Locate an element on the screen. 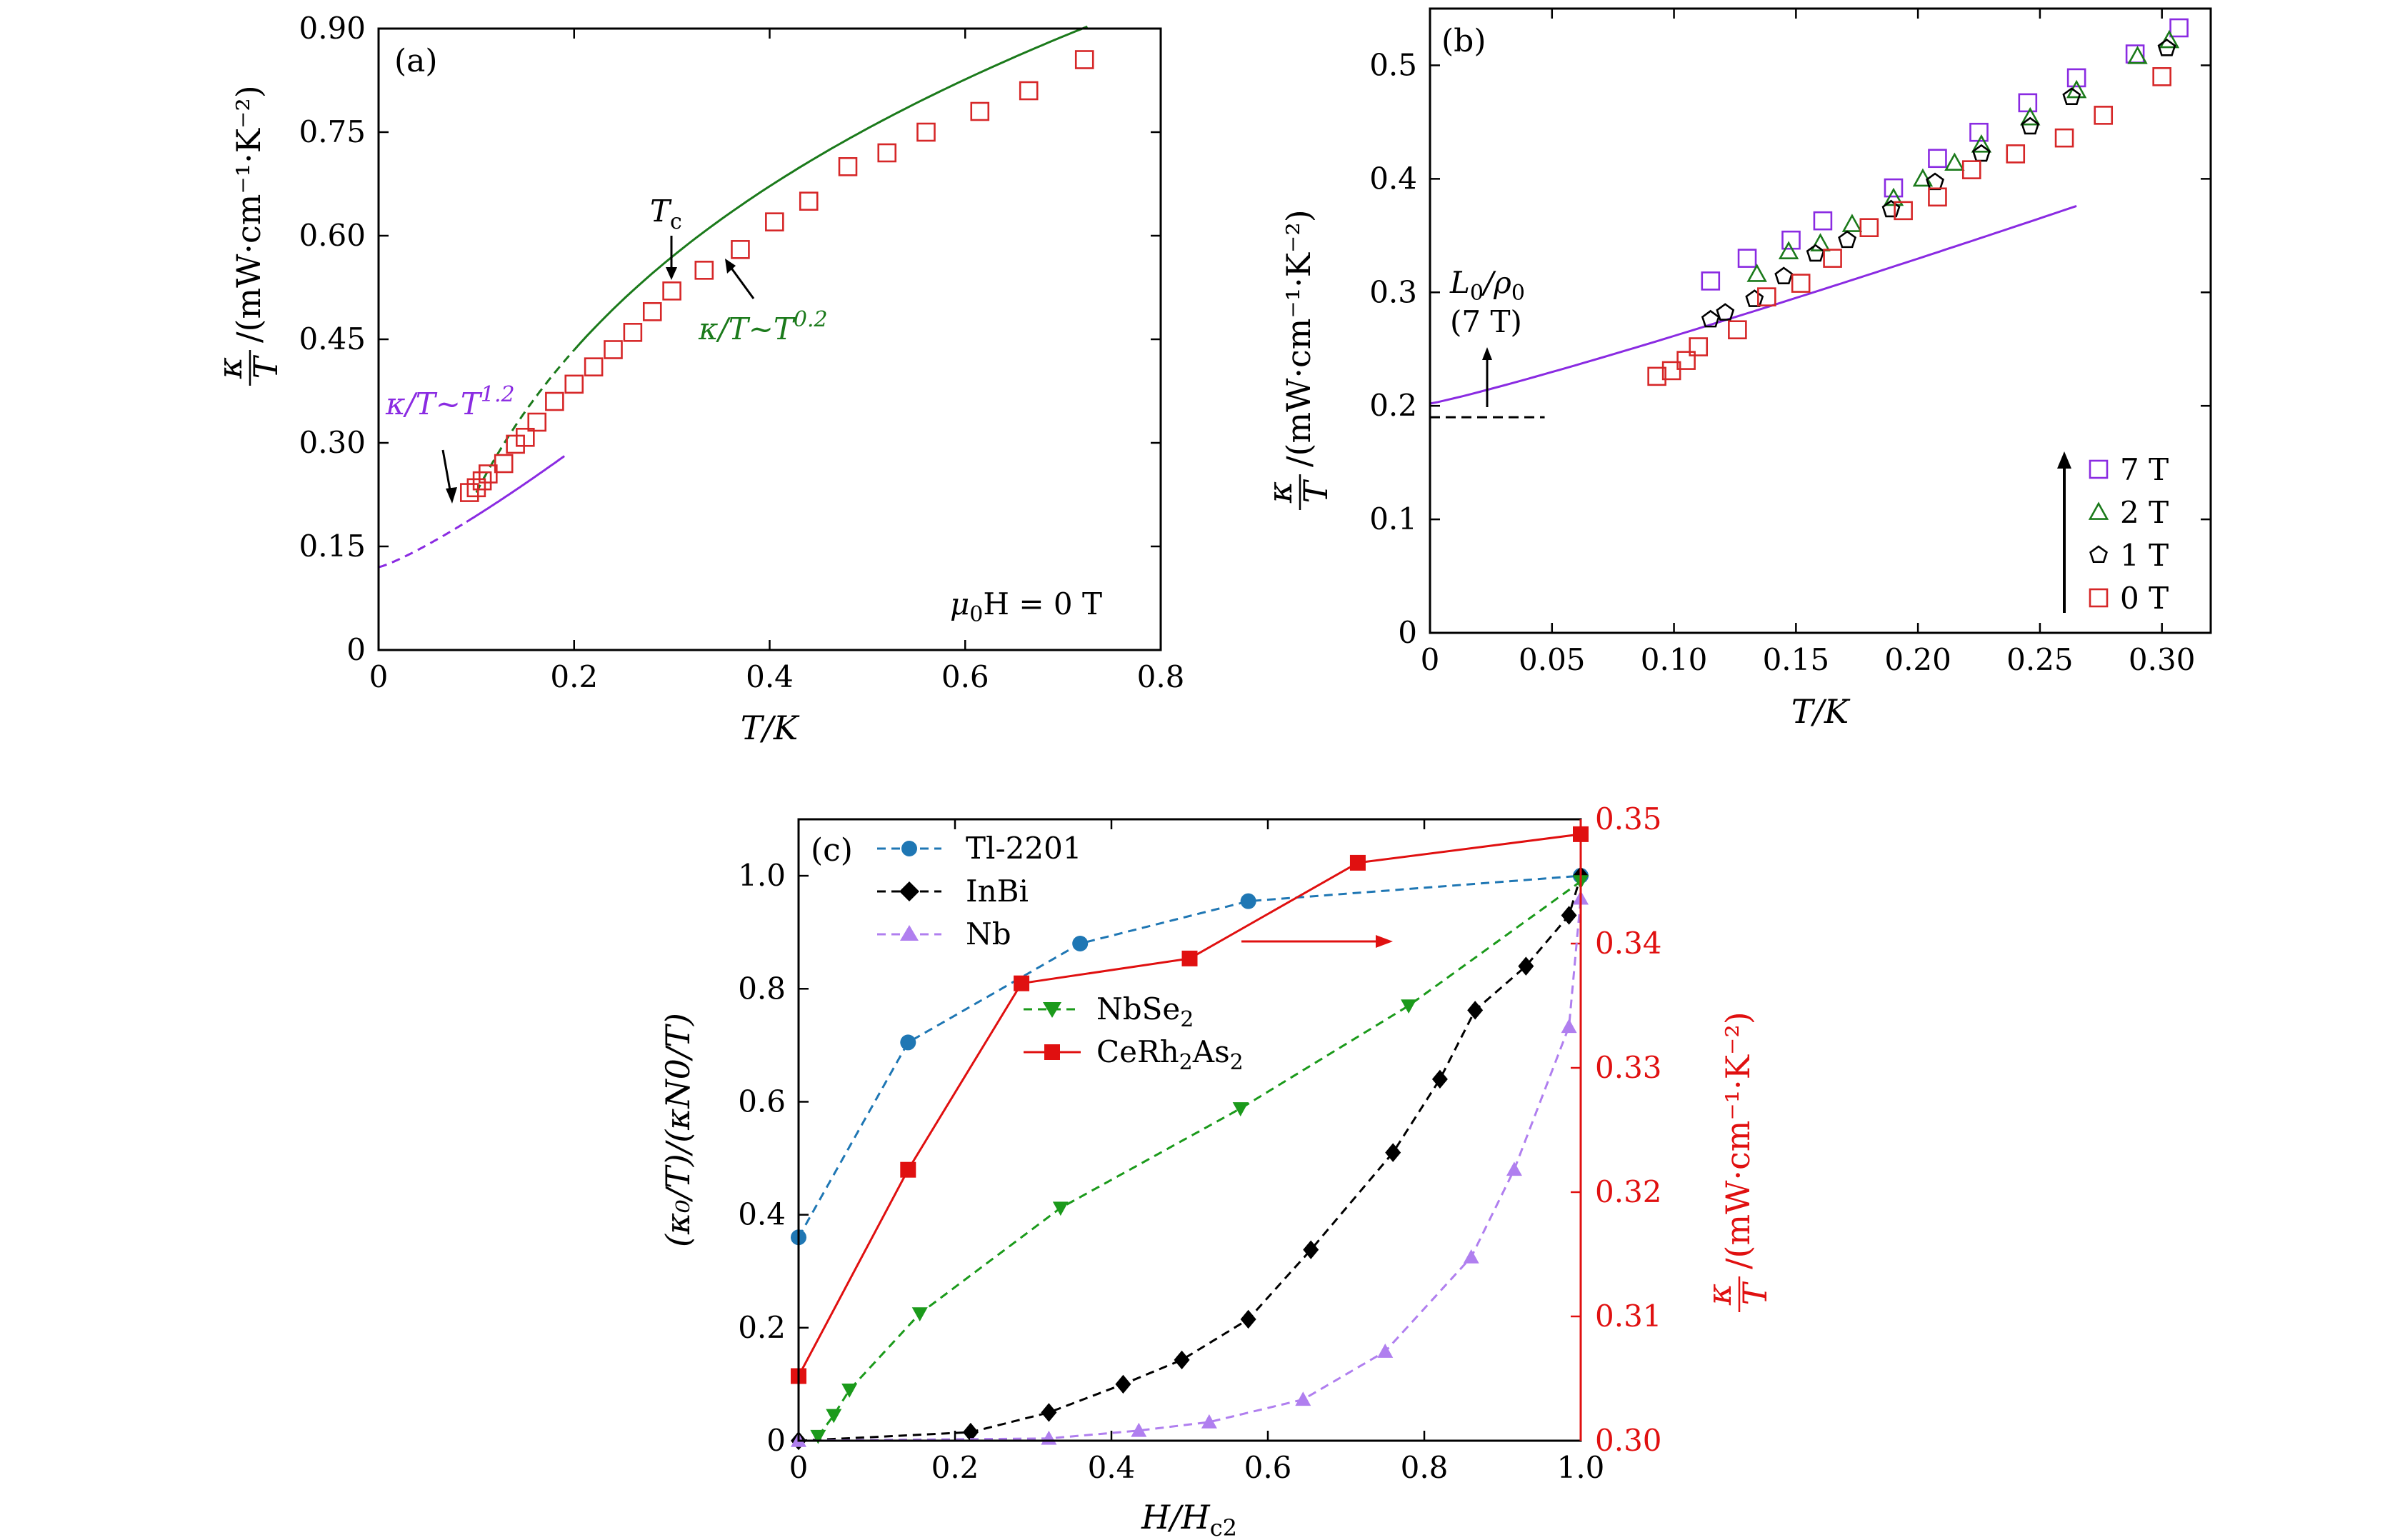 Image resolution: width=2390 pixels, height=1540 pixels. panel-c-label: (c) is located at coordinates (832, 850).